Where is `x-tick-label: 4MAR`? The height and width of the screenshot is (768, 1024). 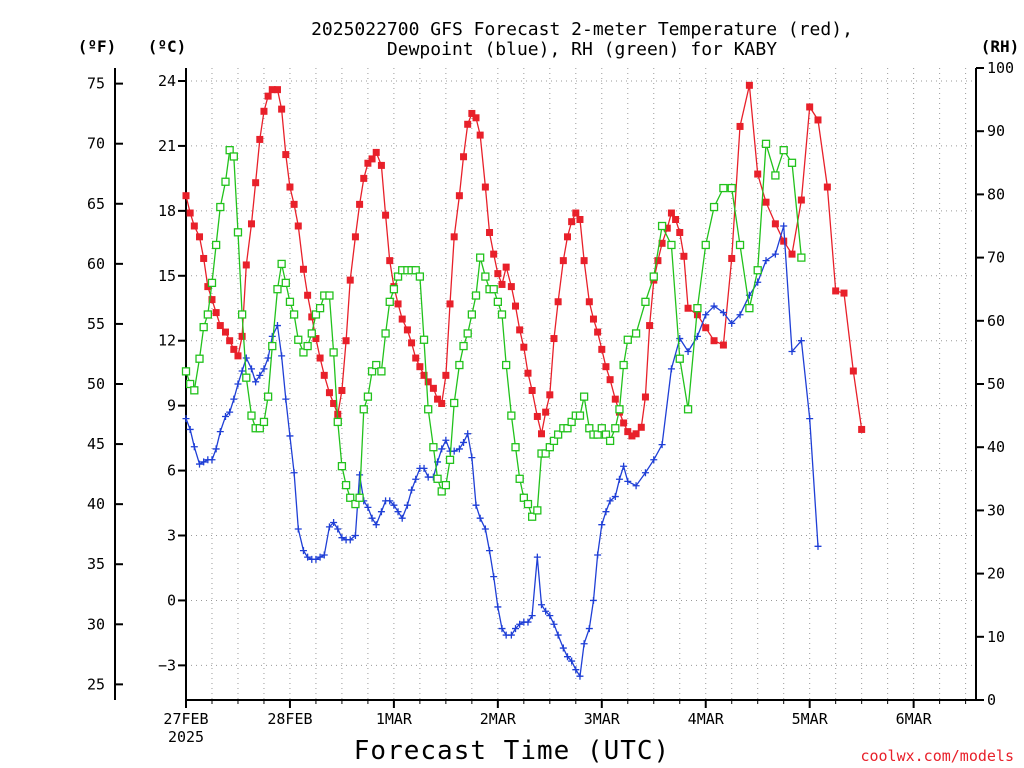 x-tick-label: 4MAR is located at coordinates (706, 719).